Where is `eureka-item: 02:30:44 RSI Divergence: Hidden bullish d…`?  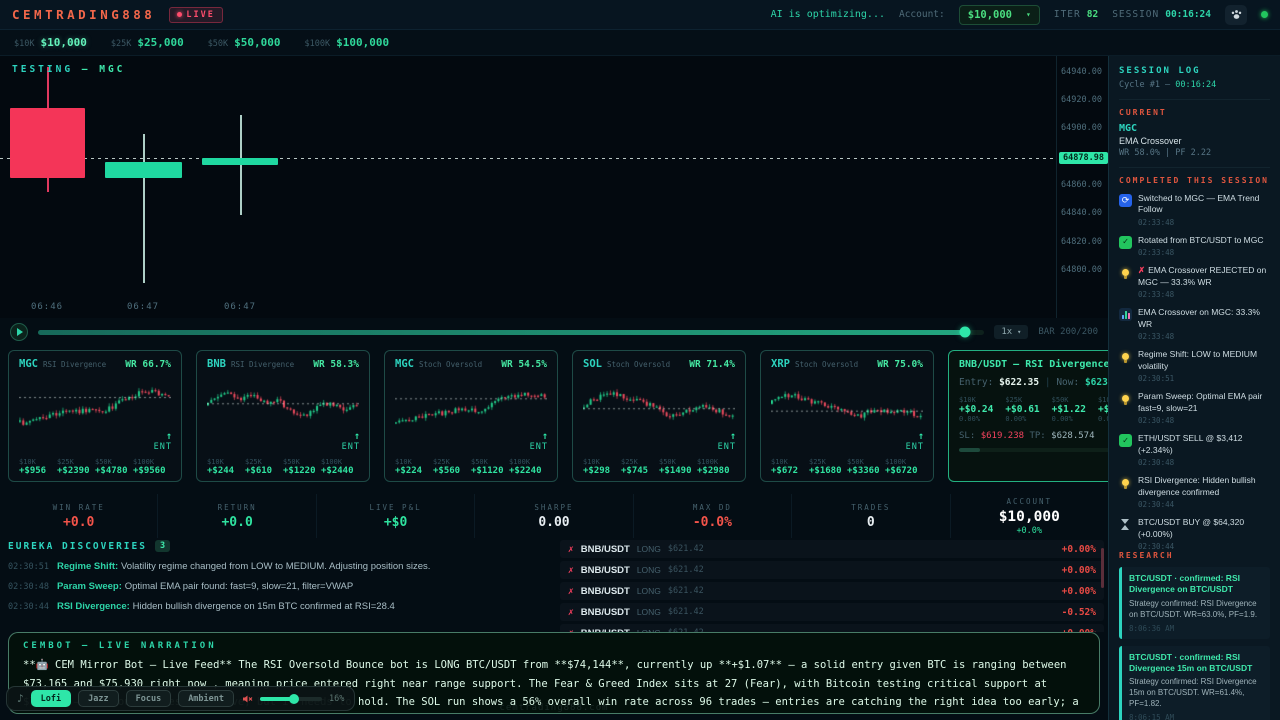
eureka-item: 02:30:44 RSI Divergence: Hidden bullish d… is located at coordinates (201, 606).